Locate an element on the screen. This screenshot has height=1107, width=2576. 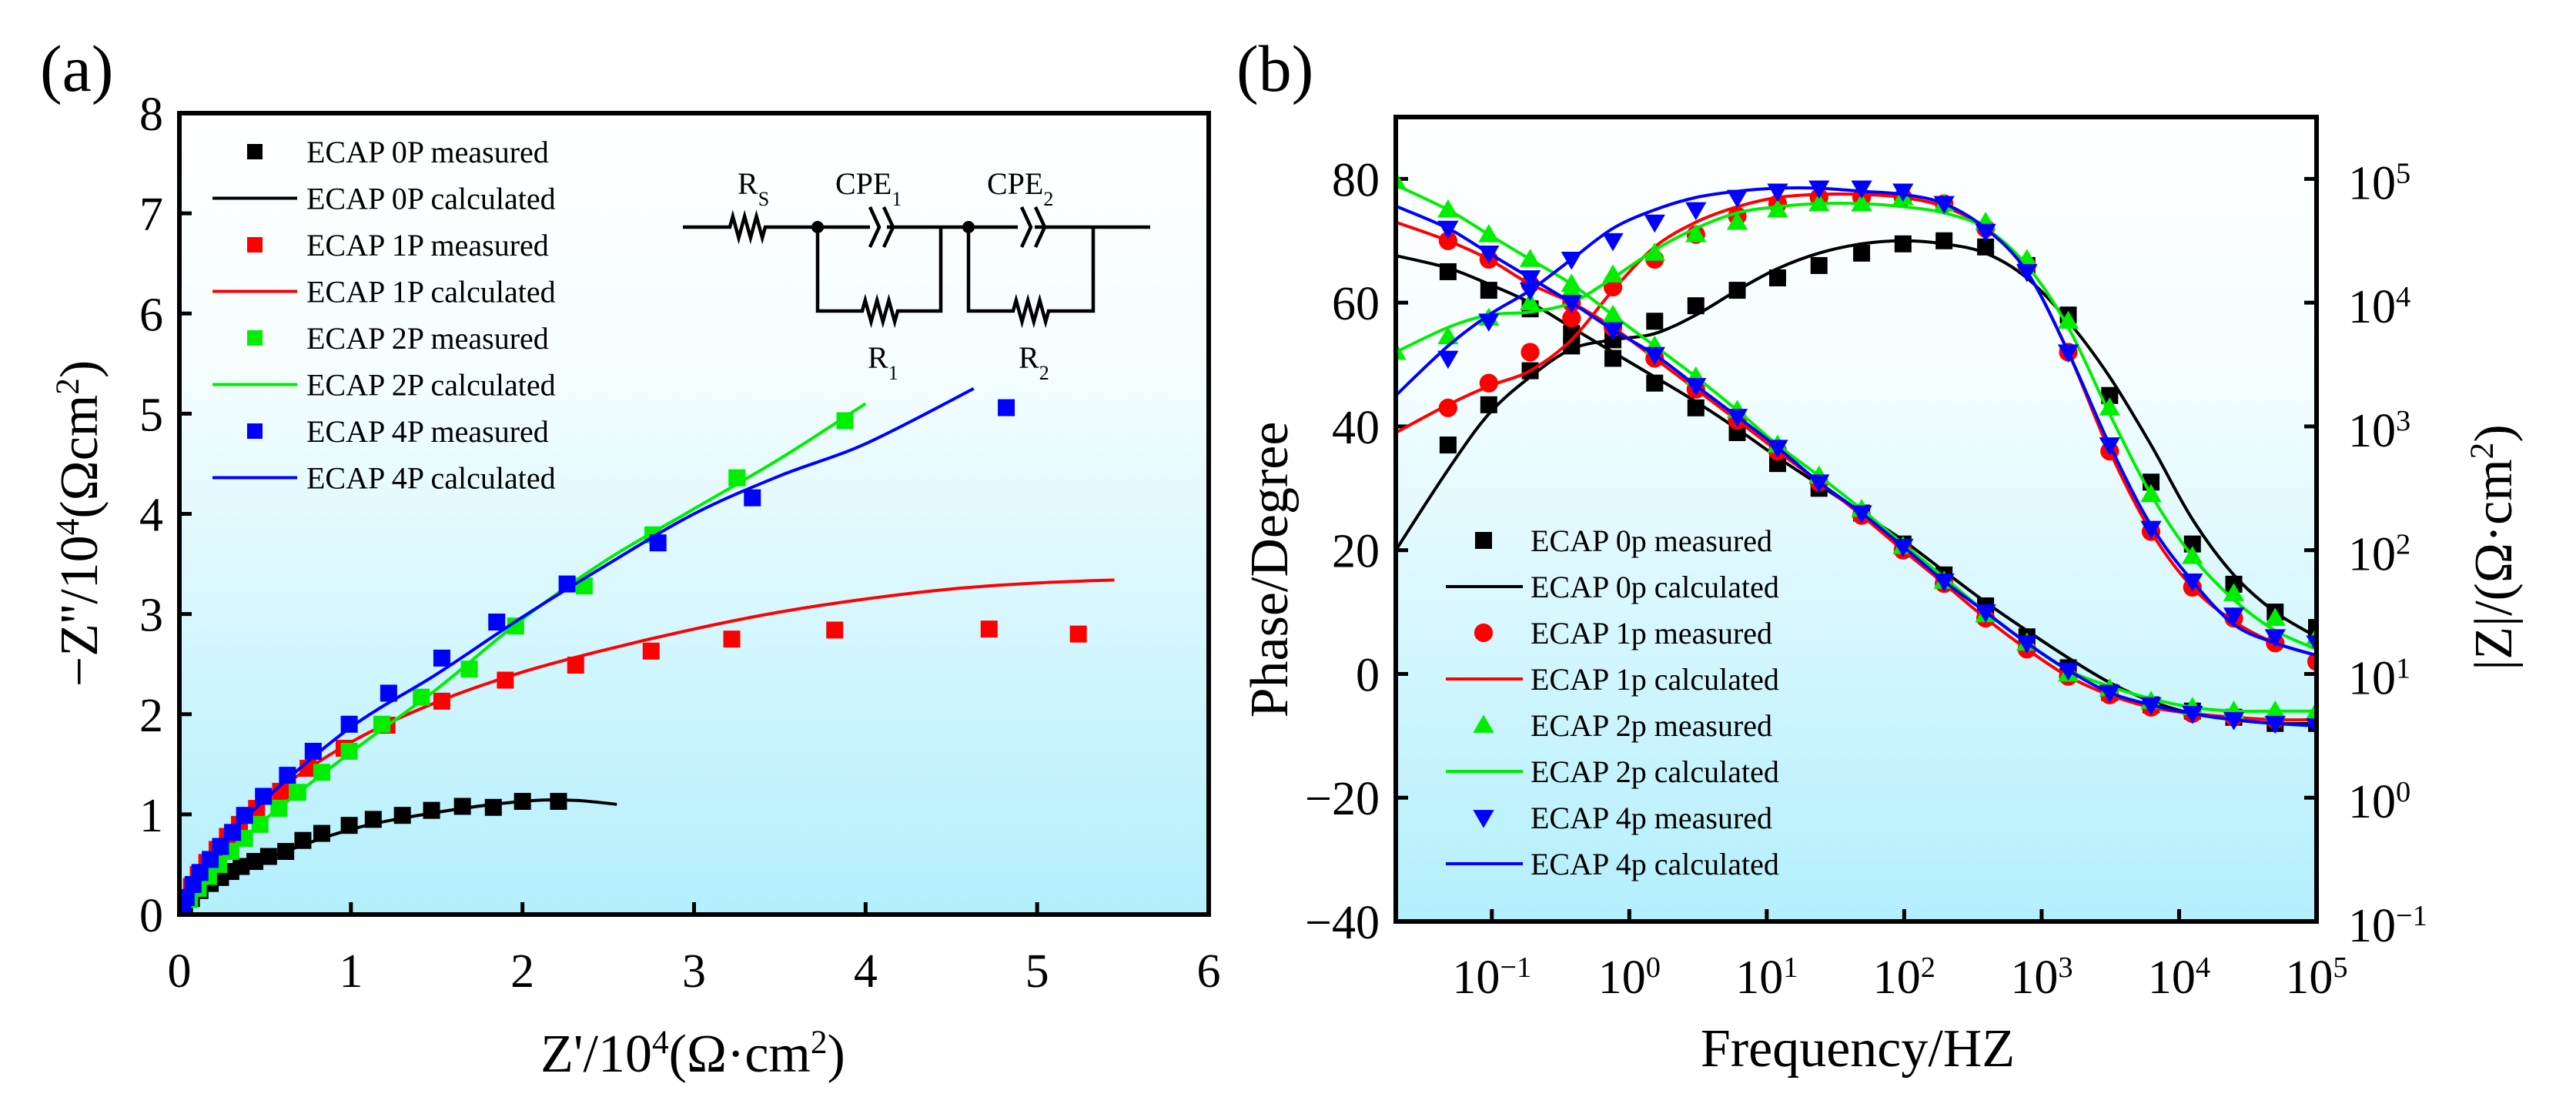
circuit-node is located at coordinates (817, 227).